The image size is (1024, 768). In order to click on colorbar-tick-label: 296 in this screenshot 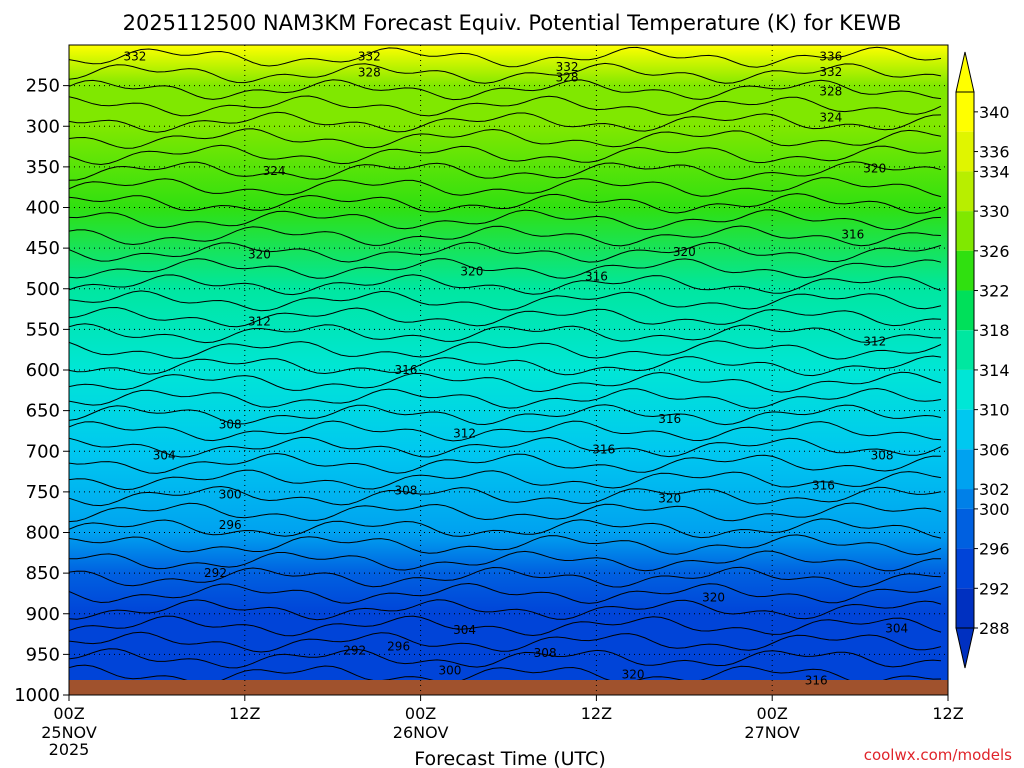, I will do `click(994, 549)`.